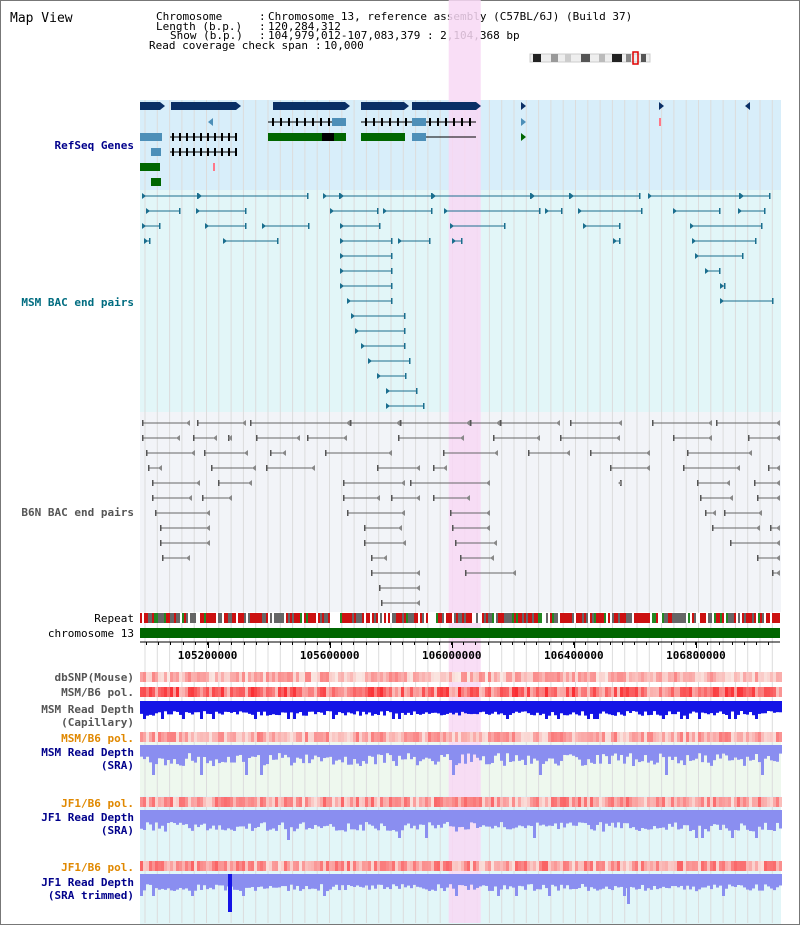 This screenshot has width=800, height=925. What do you see at coordinates (87, 709) in the screenshot?
I see `track-label-msm-depth-capillary: MSM Read Depth` at bounding box center [87, 709].